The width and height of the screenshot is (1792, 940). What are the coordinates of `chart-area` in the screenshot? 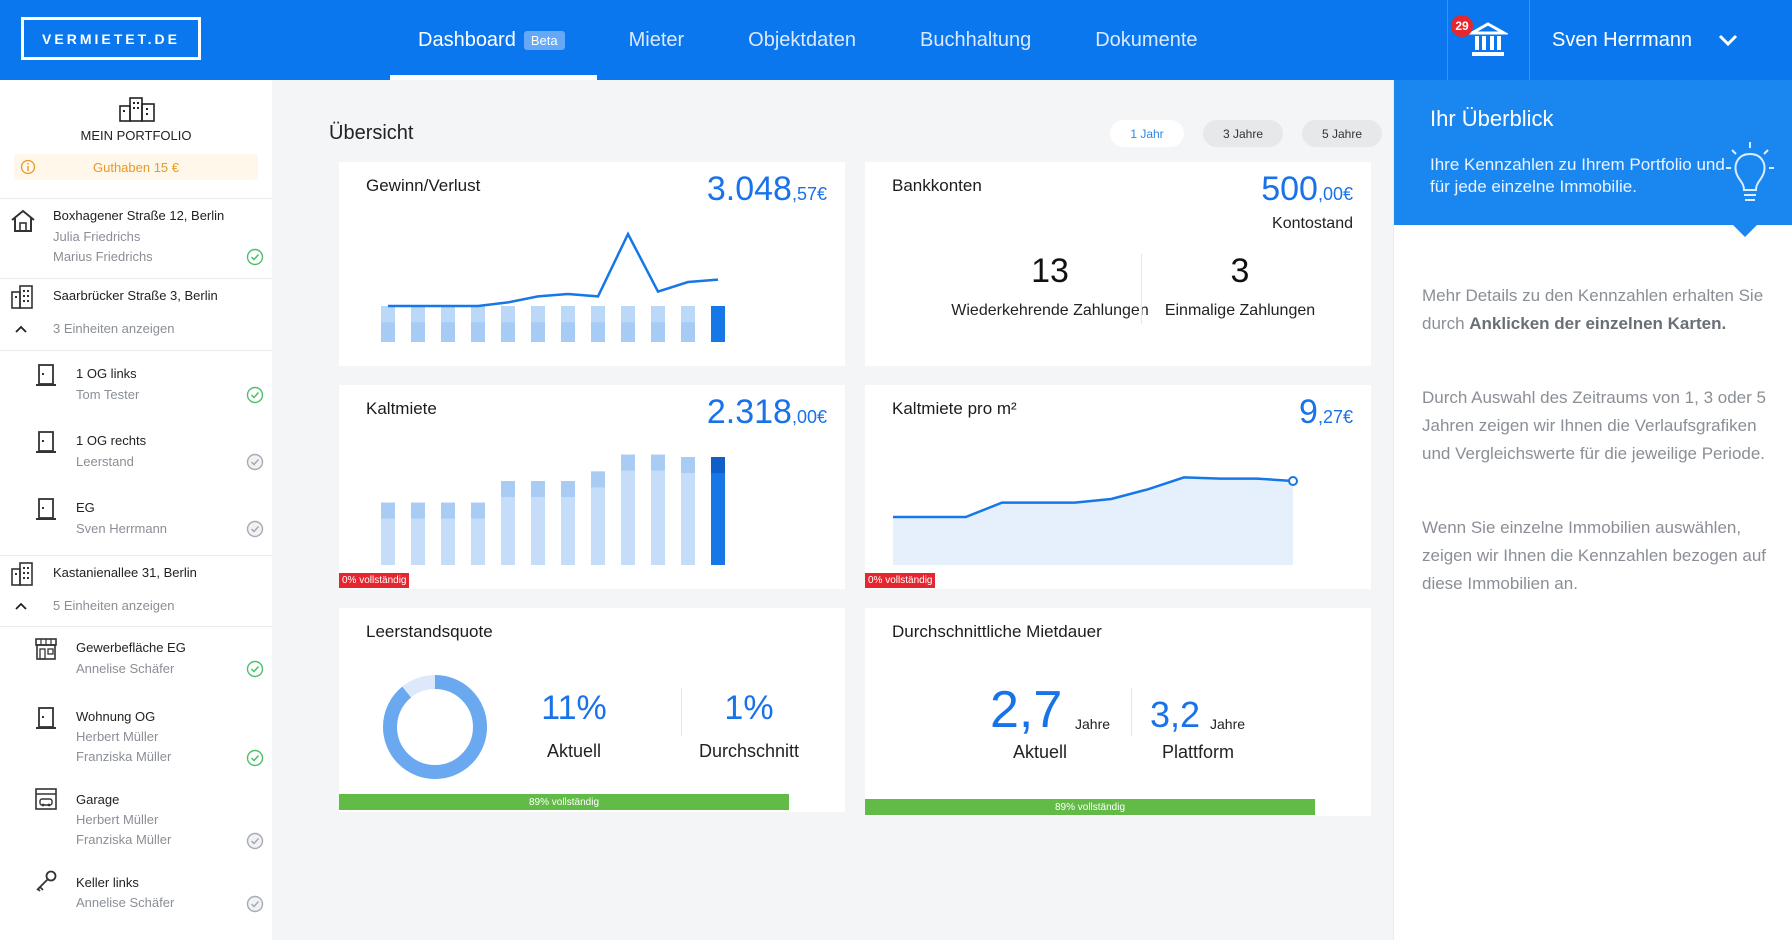 It's located at (1093, 521).